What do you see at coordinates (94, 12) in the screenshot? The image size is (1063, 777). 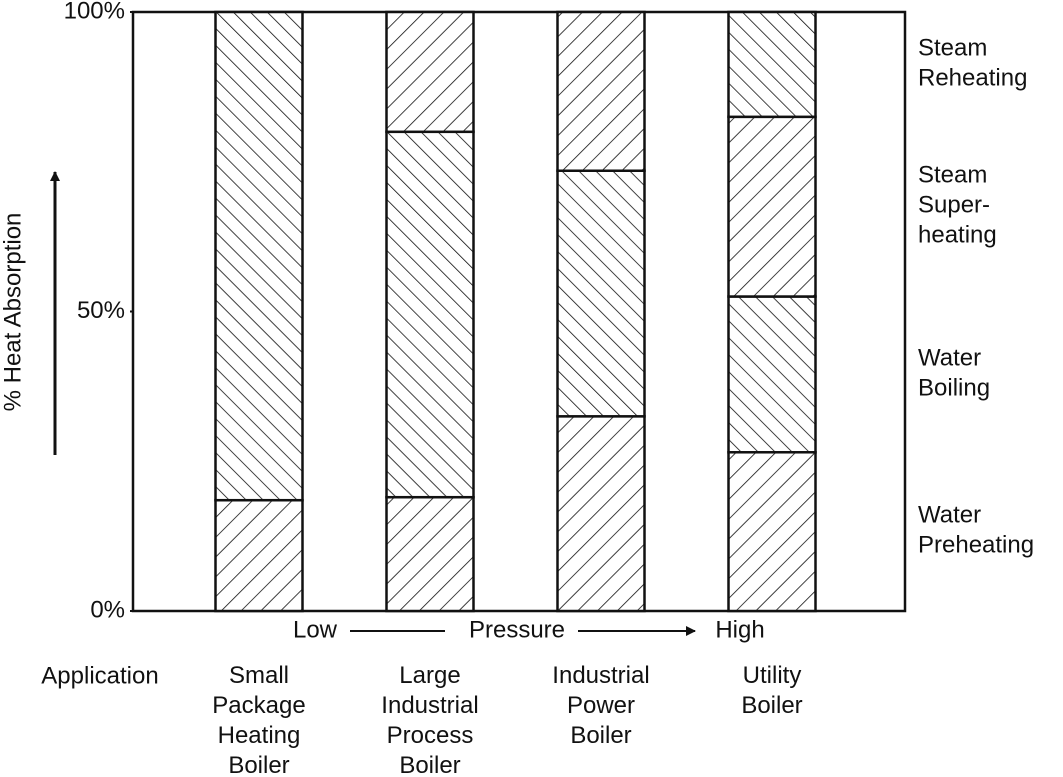 I see `y-tick-label: 100%` at bounding box center [94, 12].